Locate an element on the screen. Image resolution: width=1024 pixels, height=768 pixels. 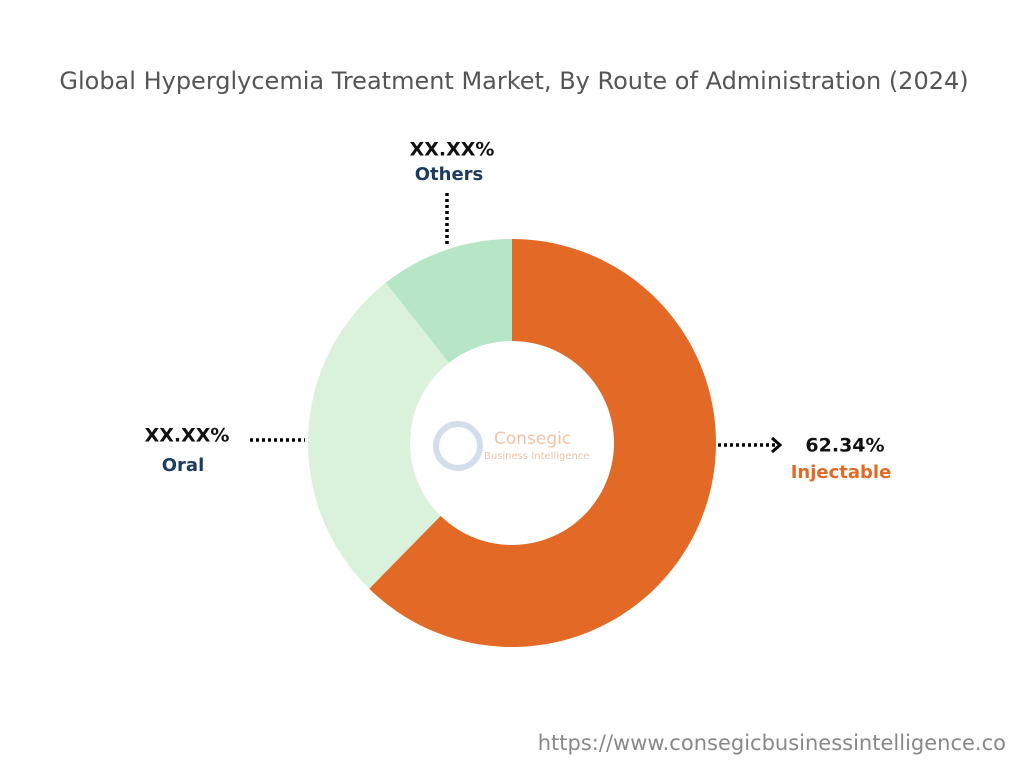
category-label: Injectable is located at coordinates (841, 472).